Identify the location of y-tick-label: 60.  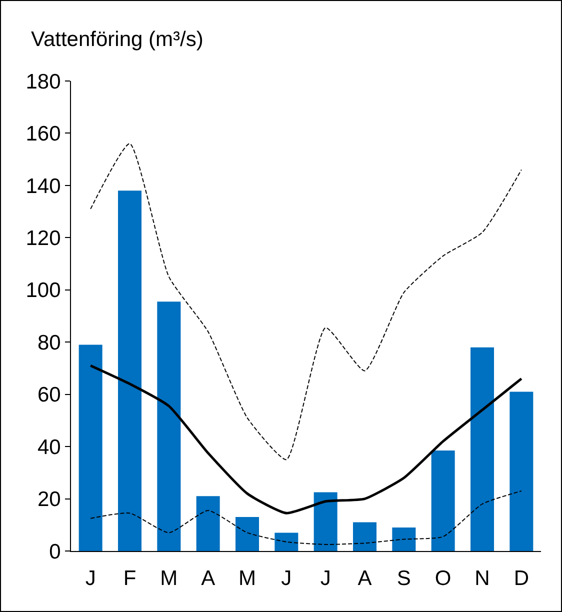
(49, 395).